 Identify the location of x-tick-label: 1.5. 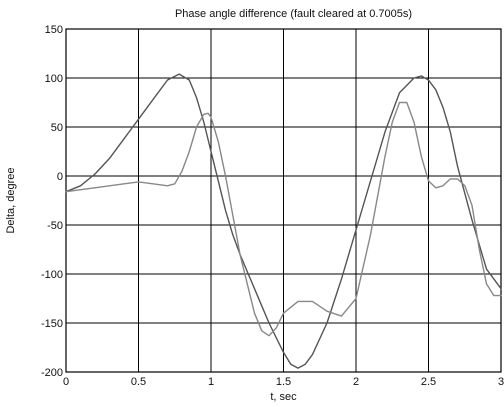
(283, 382).